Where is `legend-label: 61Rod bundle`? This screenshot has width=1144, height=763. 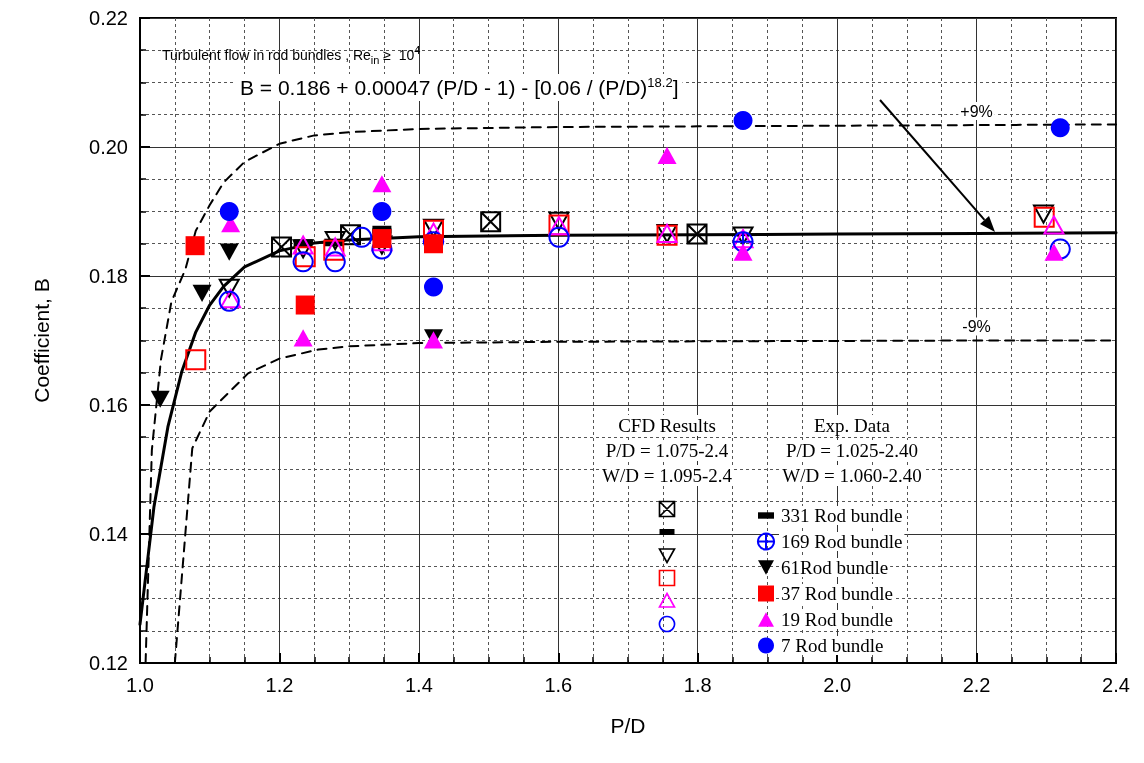 legend-label: 61Rod bundle is located at coordinates (835, 567).